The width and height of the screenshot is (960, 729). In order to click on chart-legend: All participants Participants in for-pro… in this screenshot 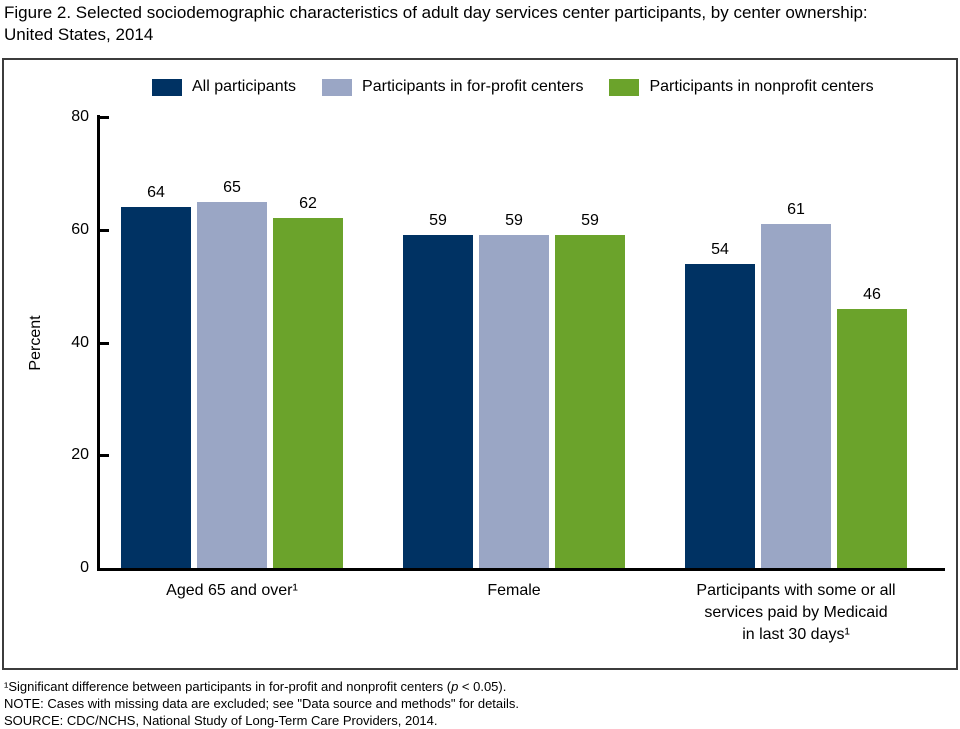, I will do `click(513, 87)`.